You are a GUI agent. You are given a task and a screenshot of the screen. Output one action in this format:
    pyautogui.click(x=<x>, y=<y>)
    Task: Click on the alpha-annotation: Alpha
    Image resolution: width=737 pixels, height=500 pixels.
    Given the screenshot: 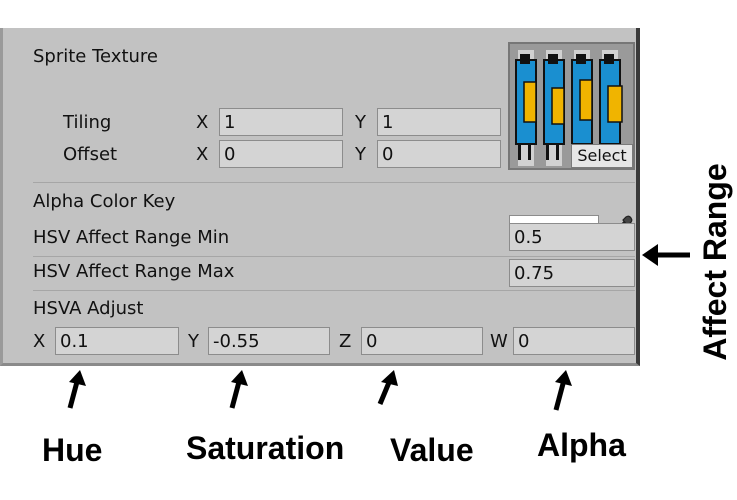 What is the action you would take?
    pyautogui.click(x=581, y=445)
    